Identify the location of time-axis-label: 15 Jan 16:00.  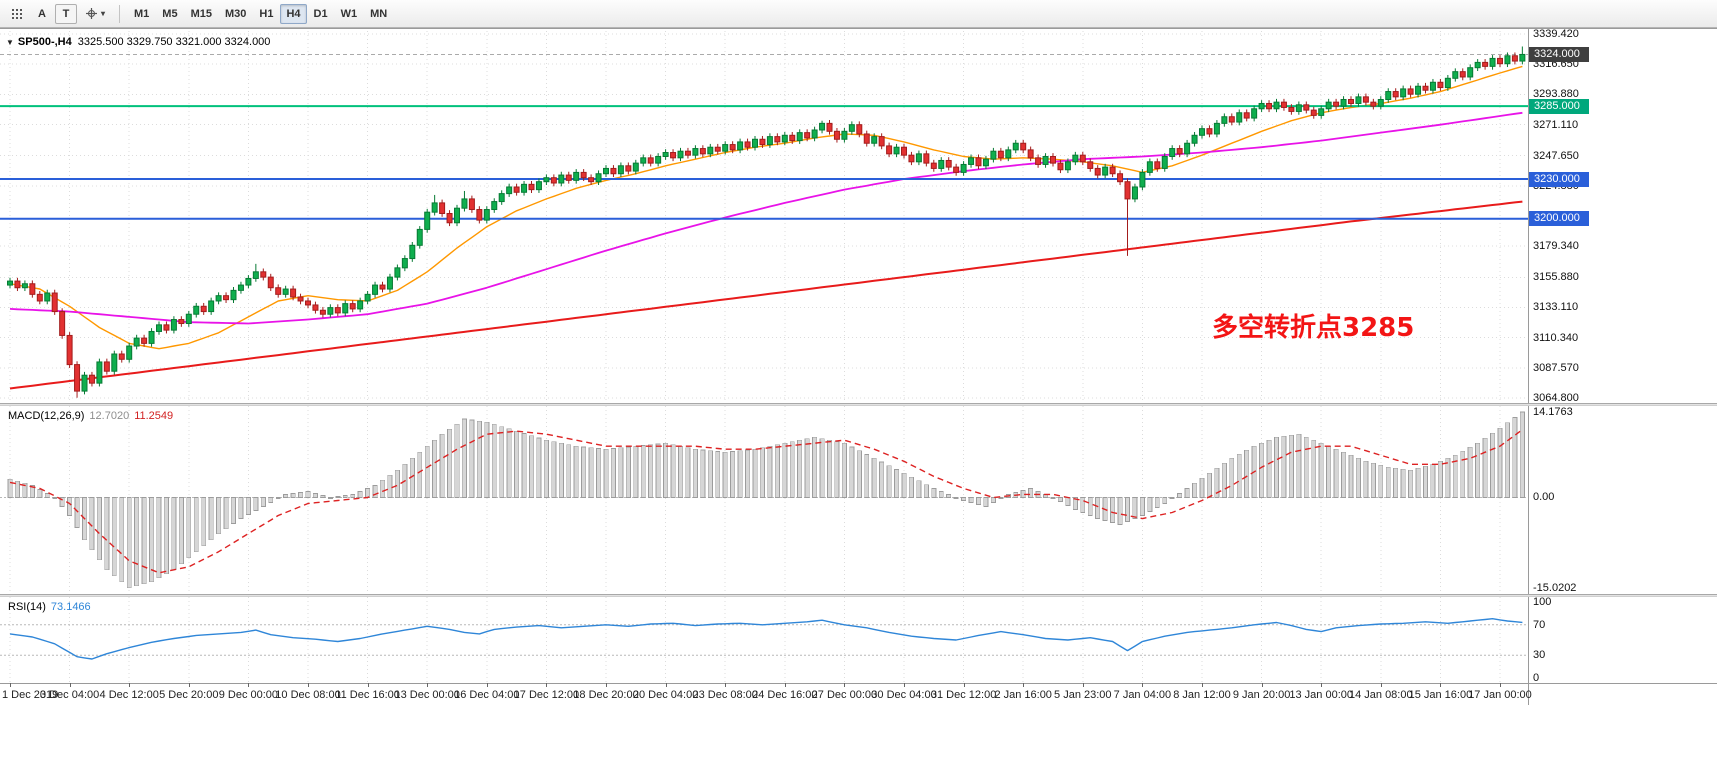
(1440, 695).